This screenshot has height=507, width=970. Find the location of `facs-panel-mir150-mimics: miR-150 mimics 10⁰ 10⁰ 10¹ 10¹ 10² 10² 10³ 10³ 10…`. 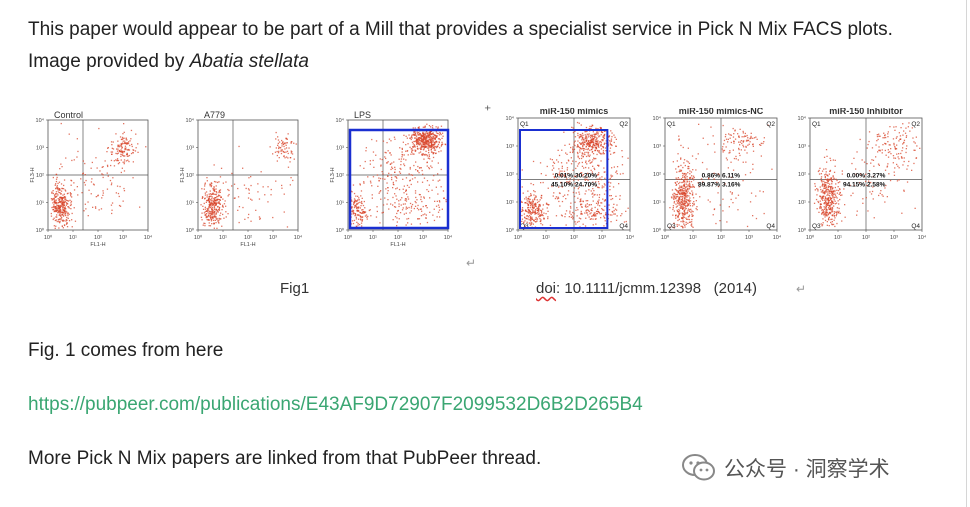

facs-panel-mir150-mimics: miR-150 mimics 10⁰ 10⁰ 10¹ 10¹ 10² 10² 10³ 10³ 10… is located at coordinates (569, 179).